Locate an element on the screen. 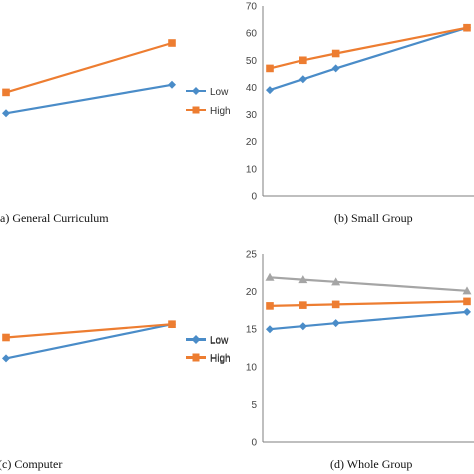 The width and height of the screenshot is (474, 474). legend-d-high-marker is located at coordinates (196, 357).